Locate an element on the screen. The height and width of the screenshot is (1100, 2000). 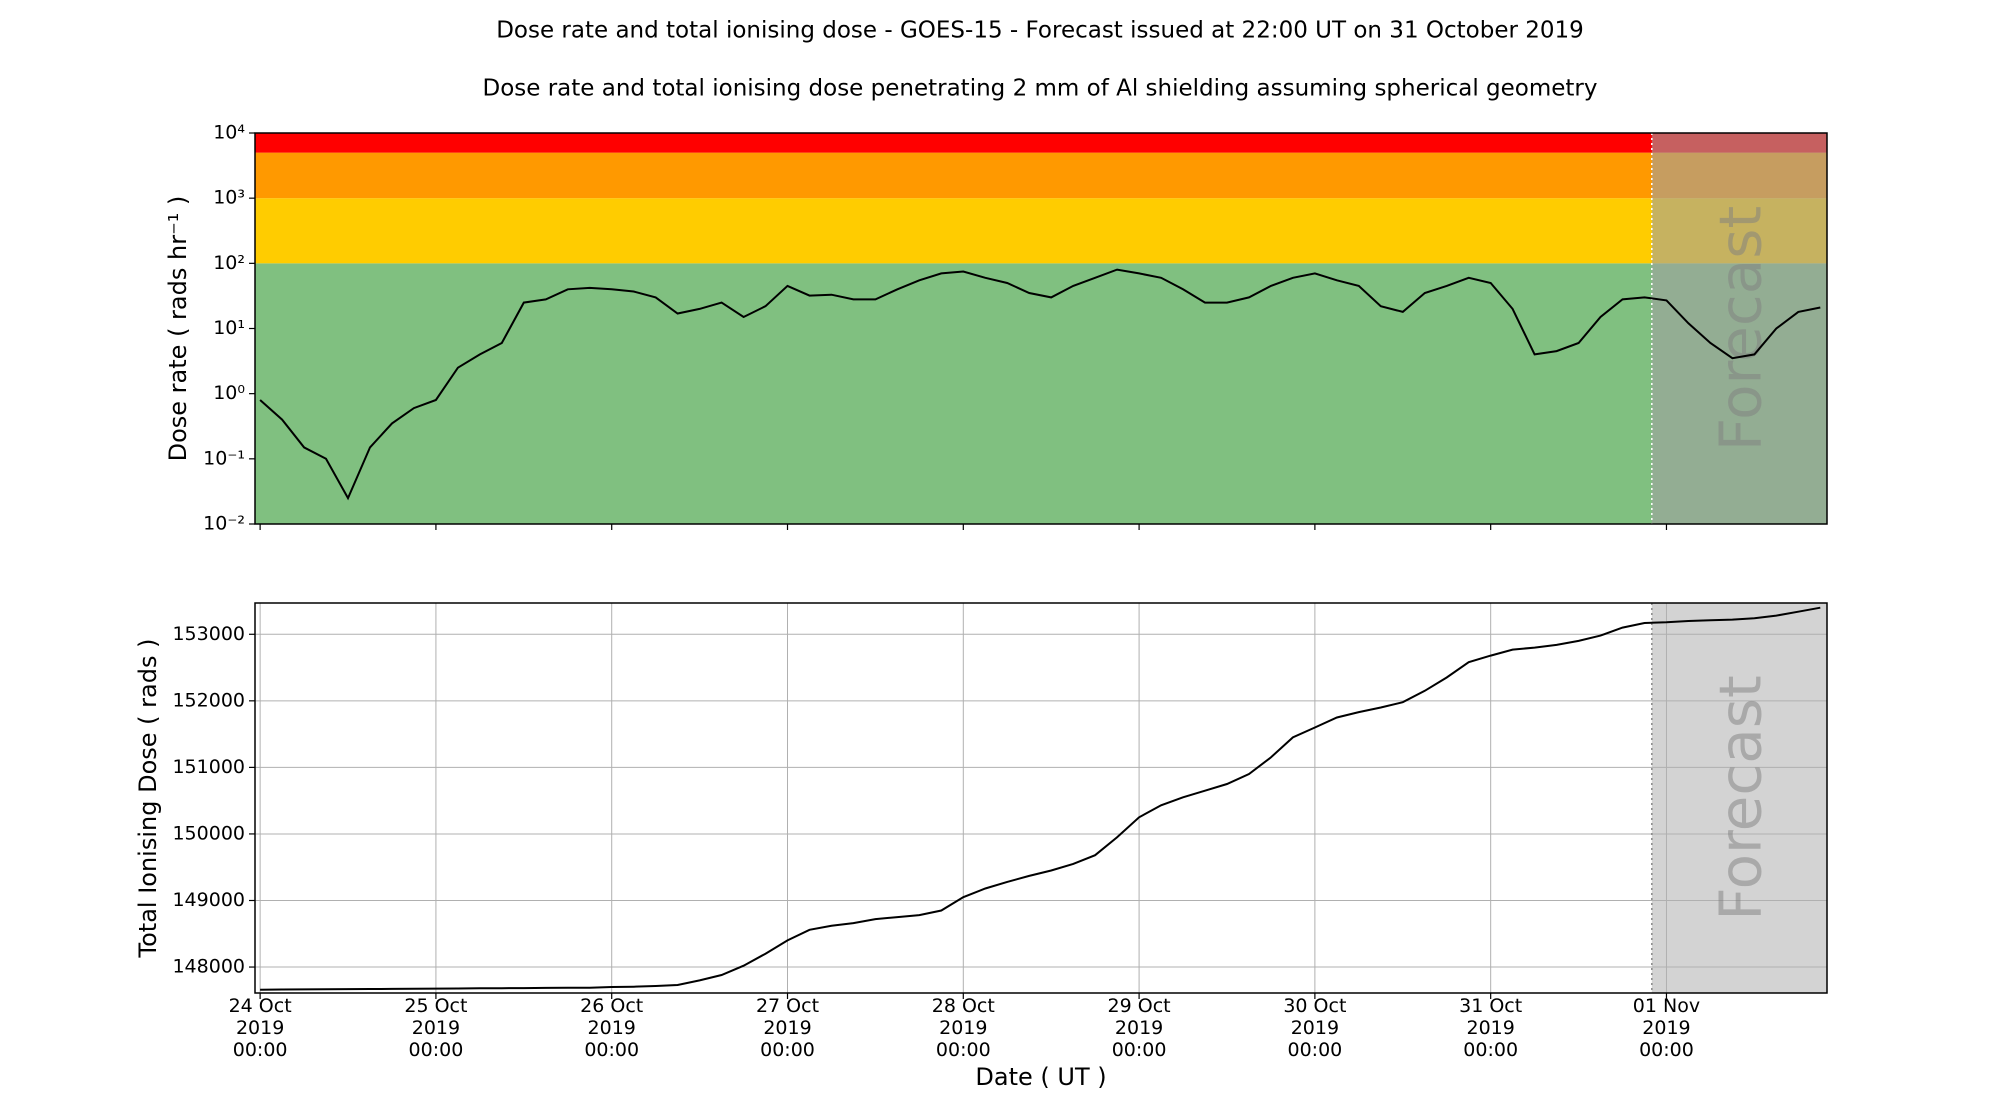
x-tick-label: 27 Oct 2019 00:00 is located at coordinates (787, 1028).